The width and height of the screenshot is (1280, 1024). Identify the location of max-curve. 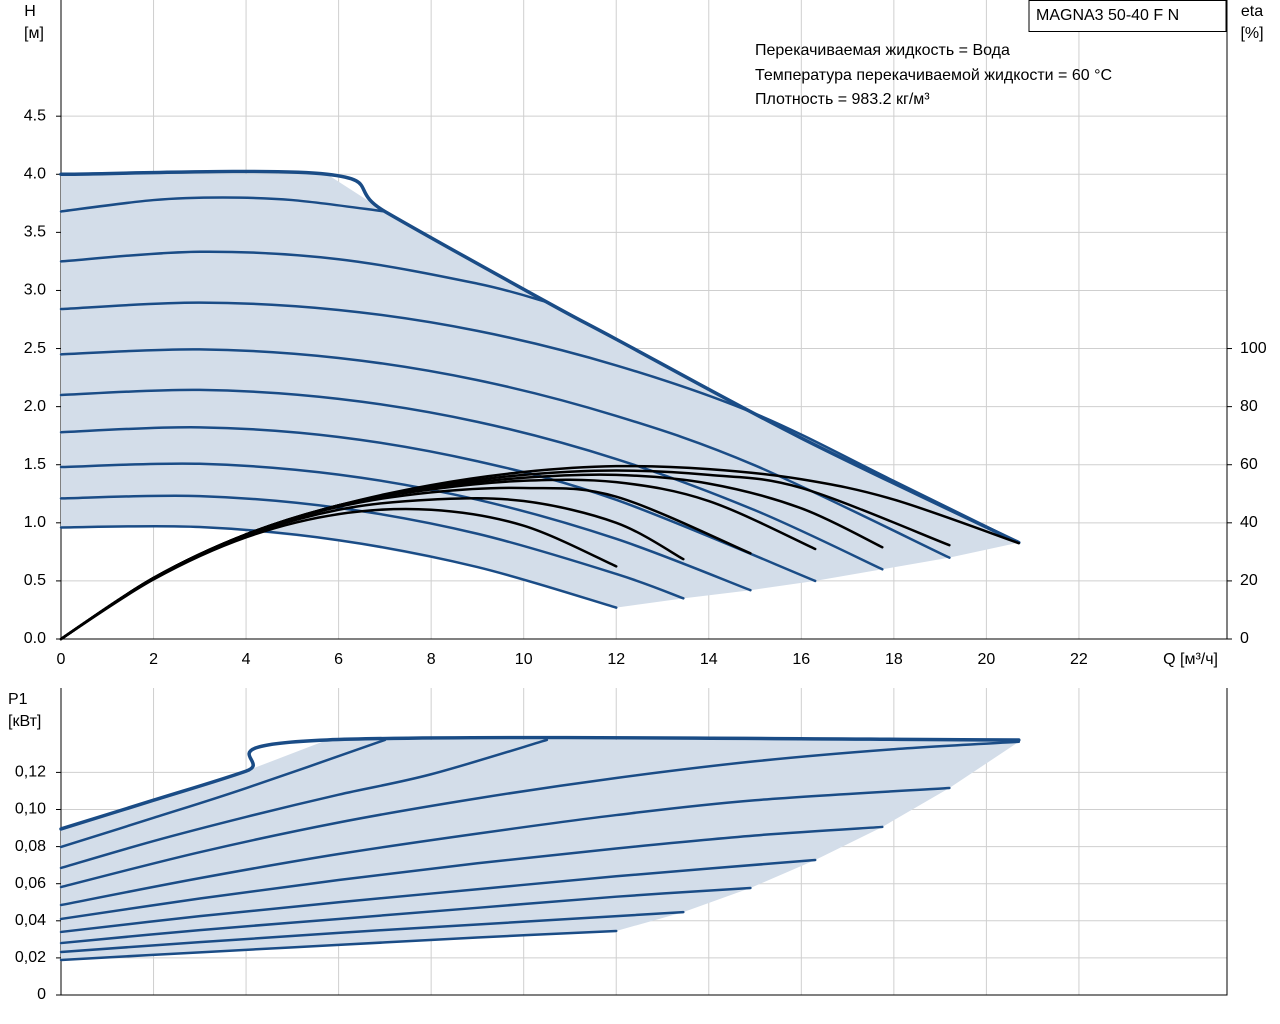
(540, 783).